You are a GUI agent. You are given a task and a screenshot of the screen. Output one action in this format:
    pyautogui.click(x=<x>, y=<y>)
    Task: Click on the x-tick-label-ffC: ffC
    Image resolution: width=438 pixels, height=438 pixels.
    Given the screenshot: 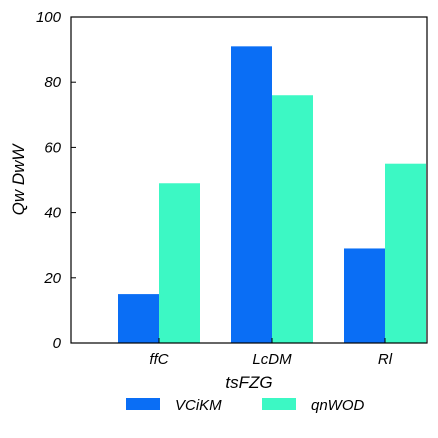 What is the action you would take?
    pyautogui.click(x=158, y=359)
    